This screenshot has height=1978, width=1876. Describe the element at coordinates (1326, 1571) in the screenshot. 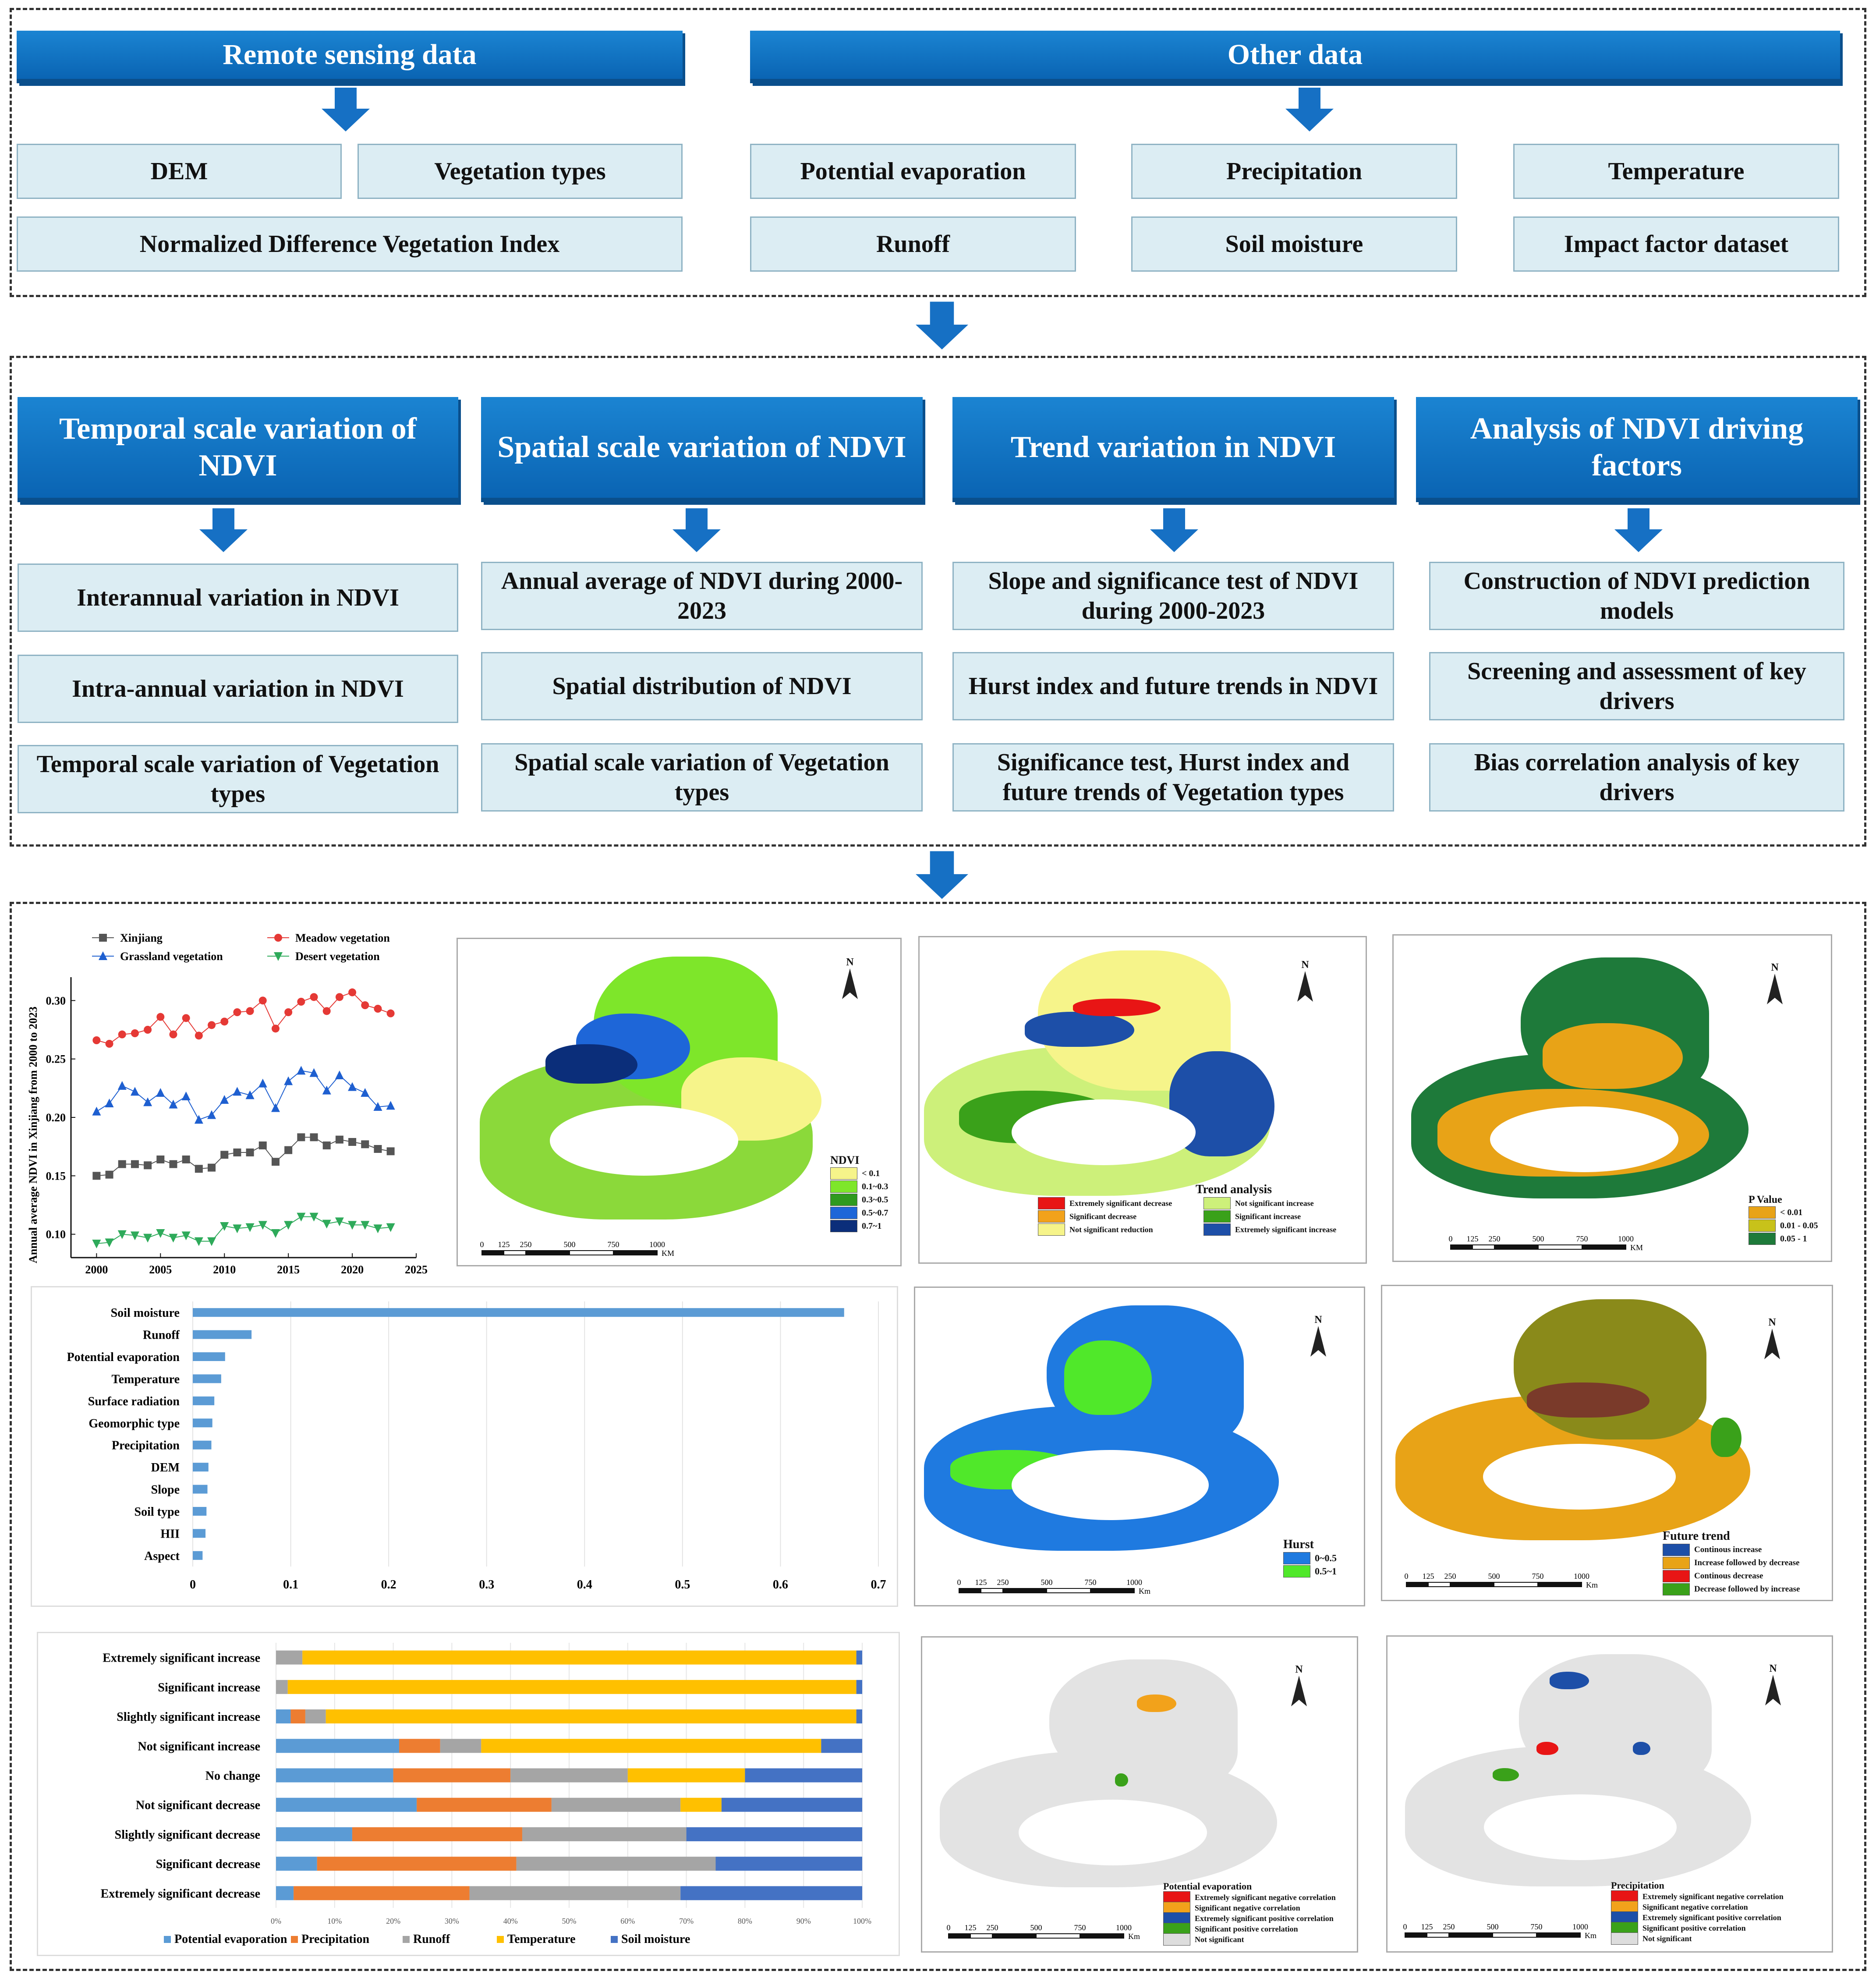

I see `legend-label: 0.5~1` at that location.